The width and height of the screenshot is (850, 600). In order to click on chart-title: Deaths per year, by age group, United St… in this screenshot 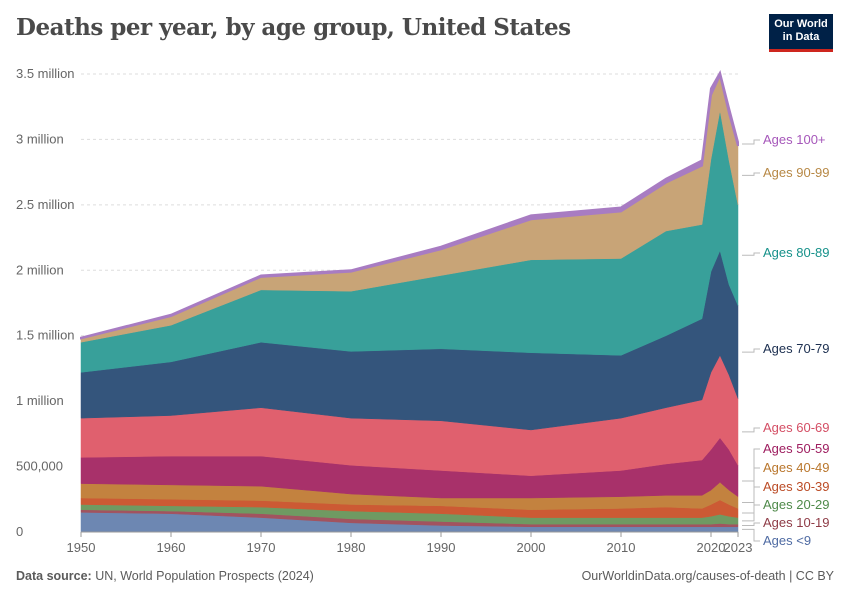, I will do `click(293, 27)`.